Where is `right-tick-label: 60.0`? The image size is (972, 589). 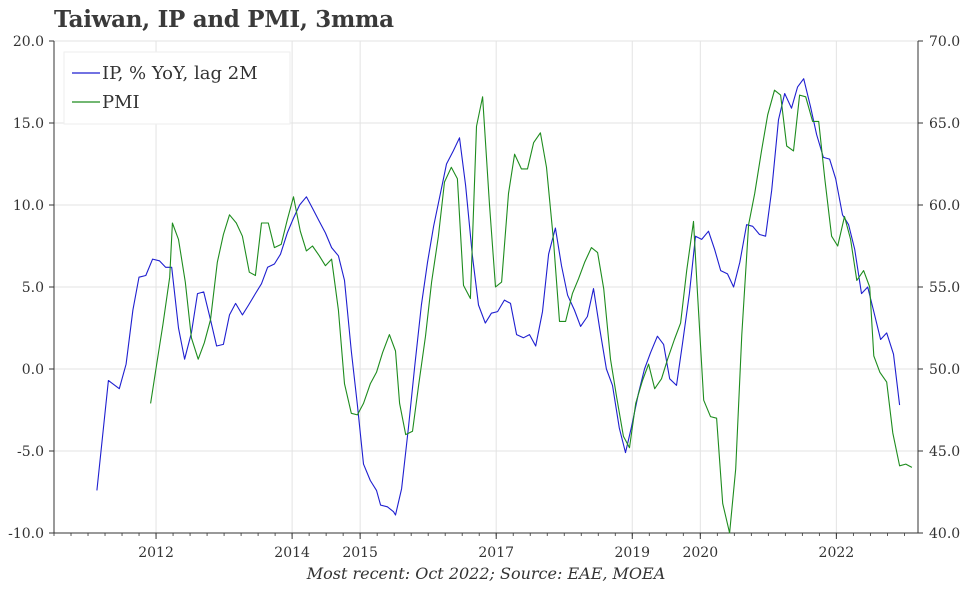
right-tick-label: 60.0 is located at coordinates (944, 206).